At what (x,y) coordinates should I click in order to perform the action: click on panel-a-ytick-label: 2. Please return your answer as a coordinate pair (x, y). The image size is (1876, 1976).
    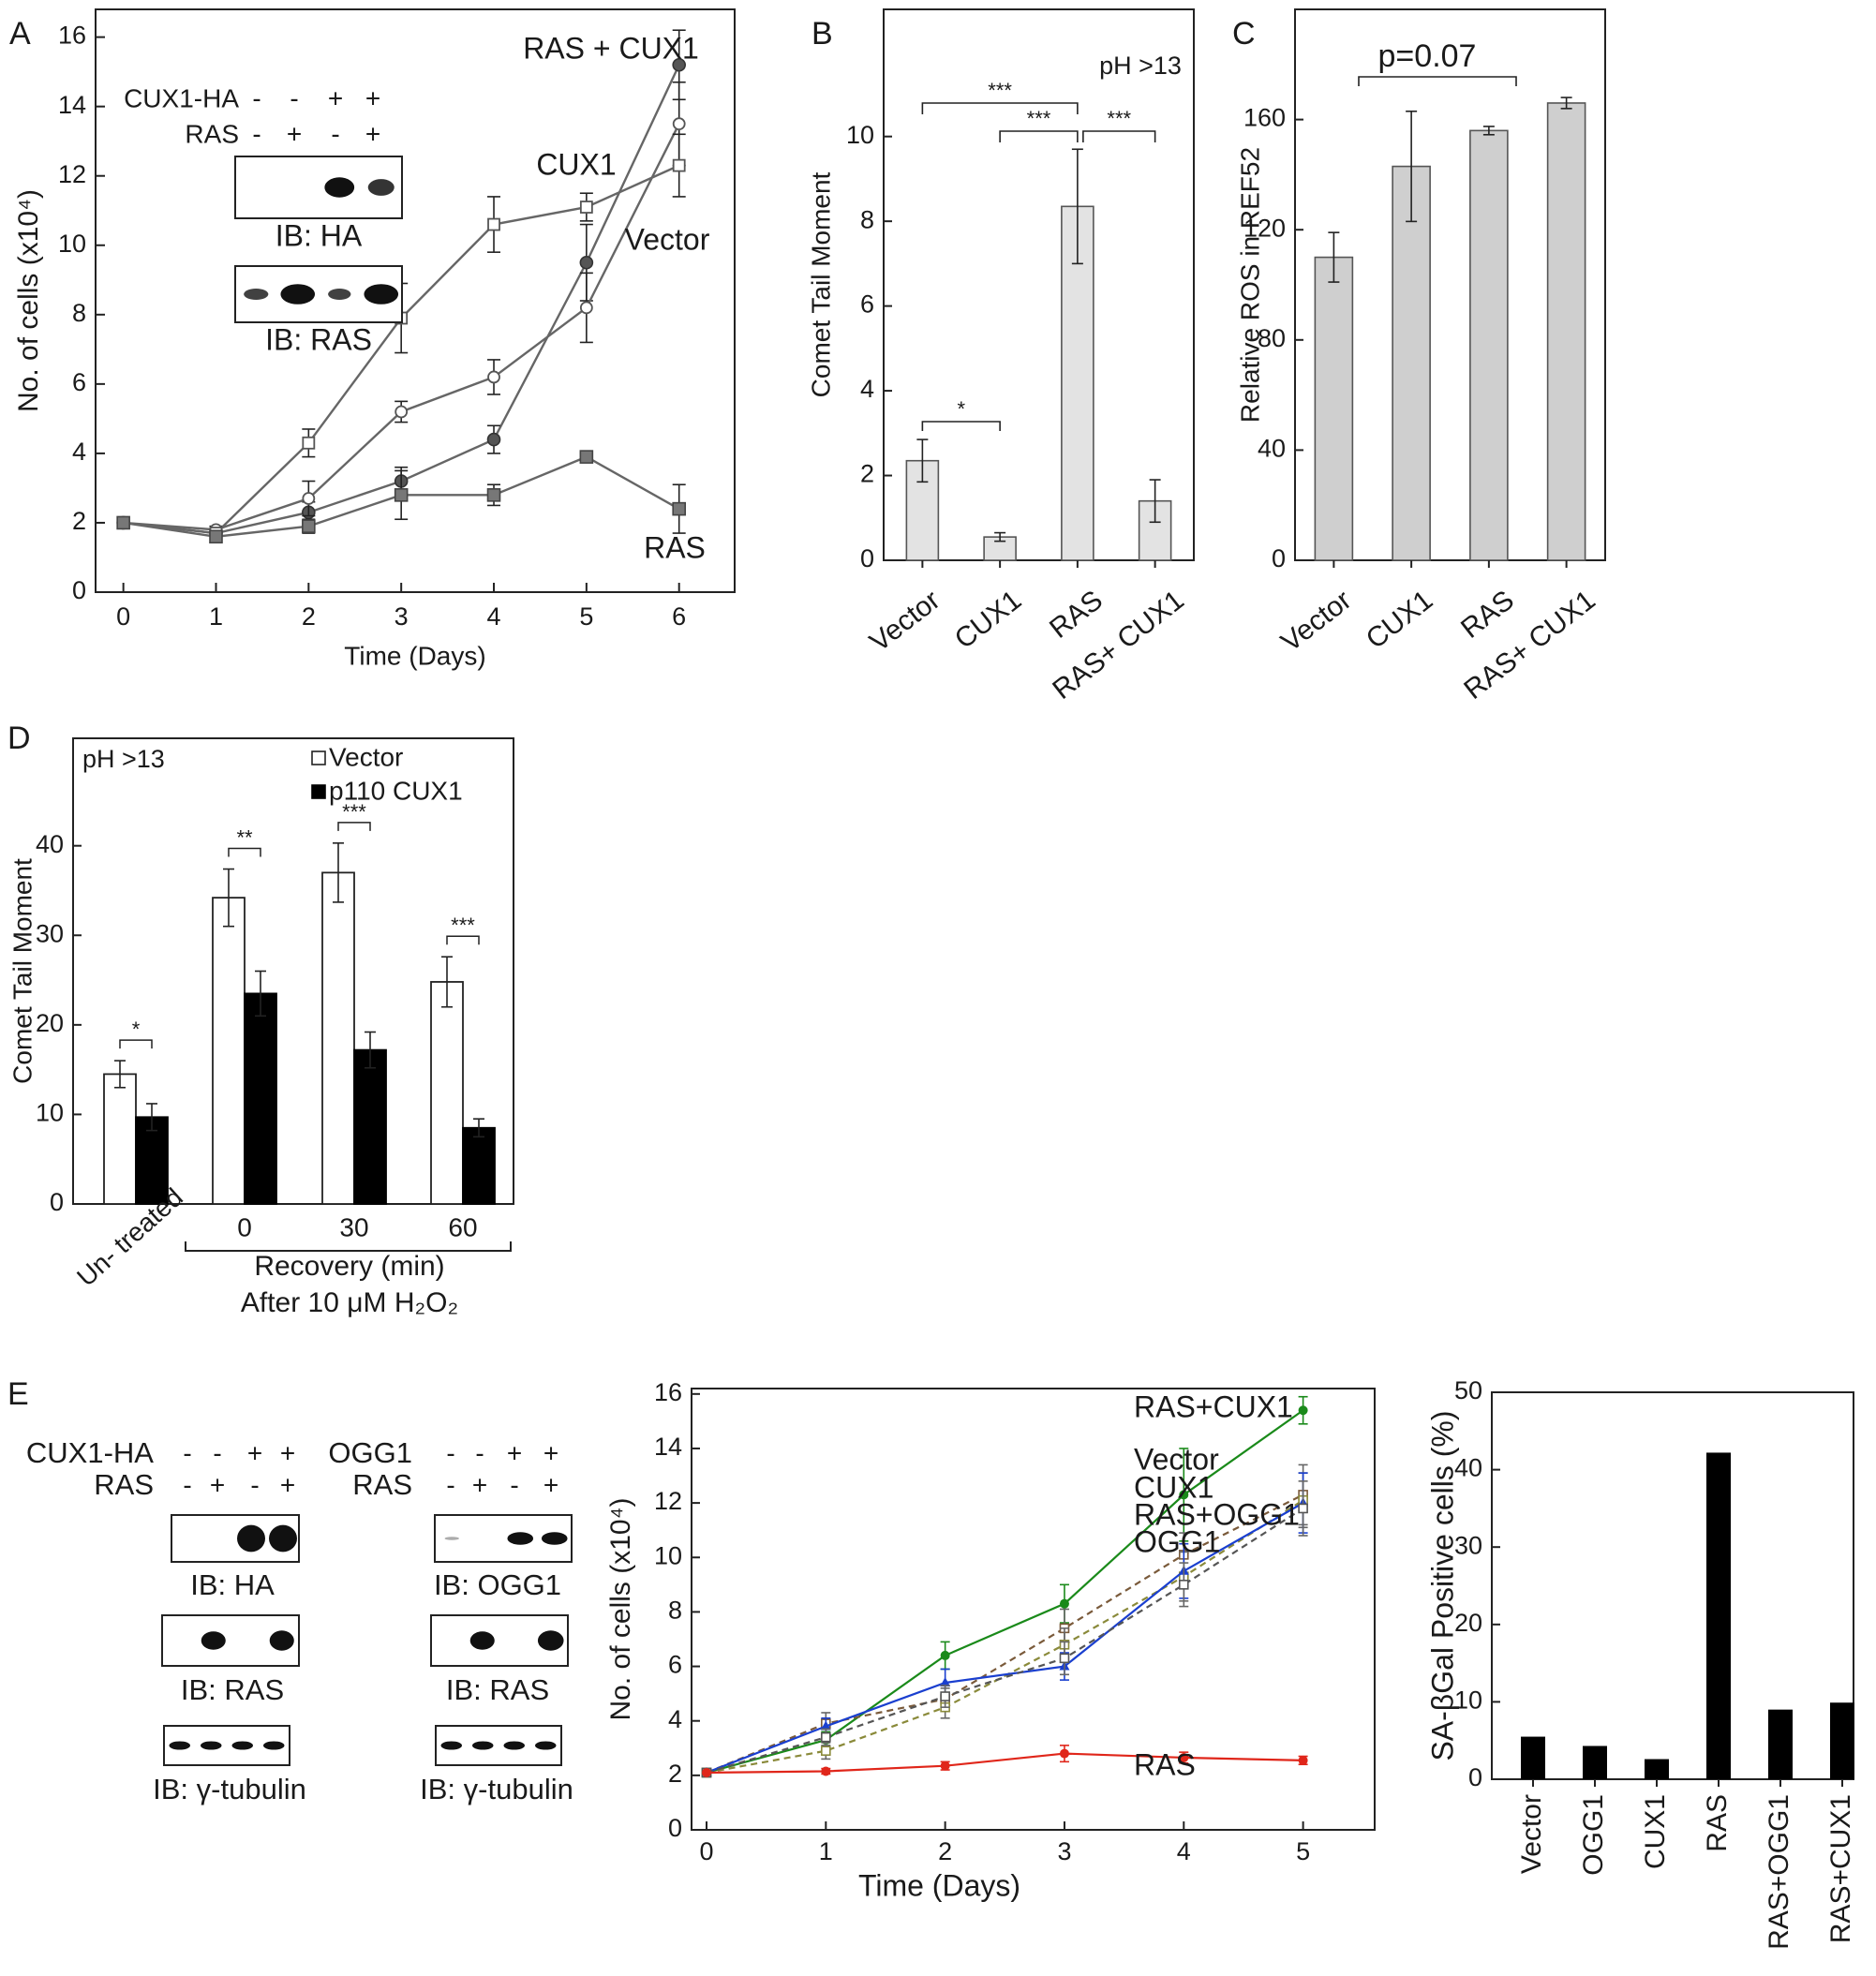
    Looking at the image, I should click on (79, 521).